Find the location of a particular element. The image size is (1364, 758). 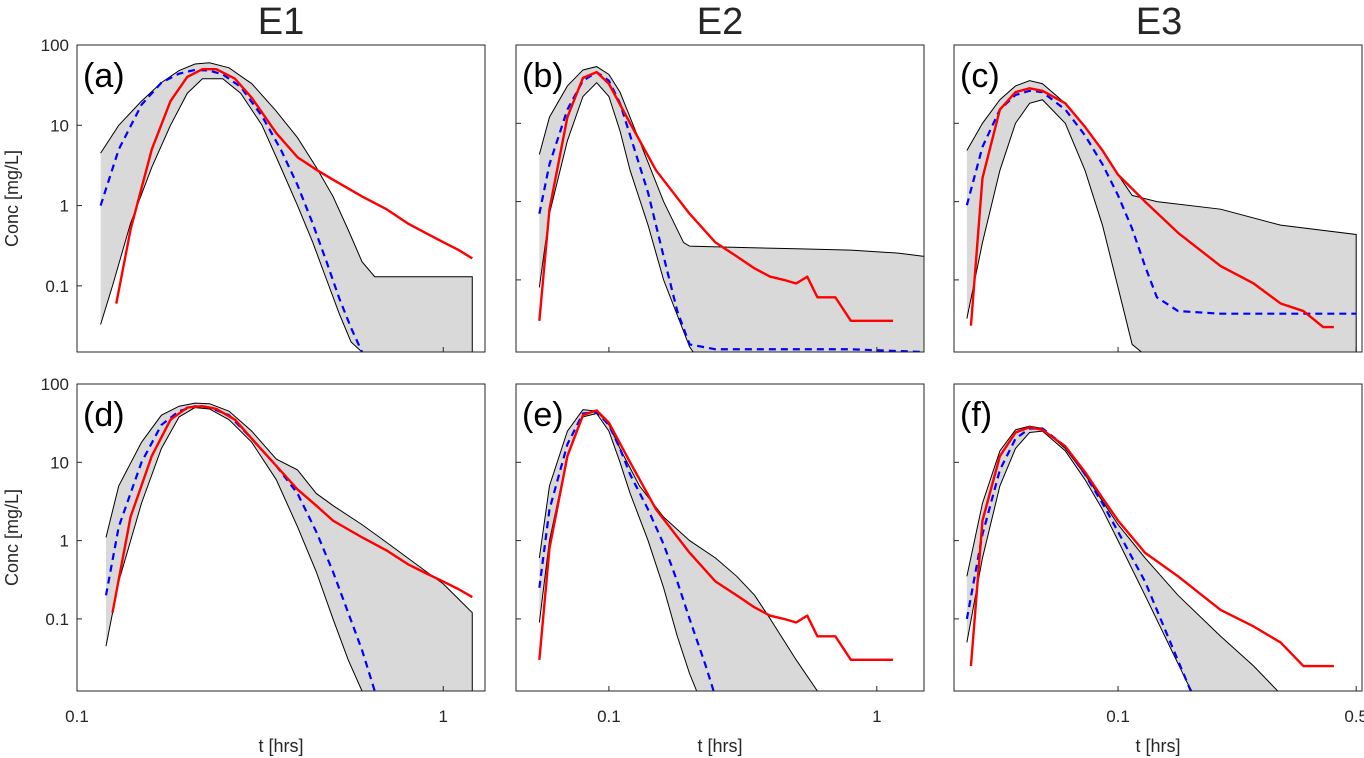

panel-c: (c) is located at coordinates (1158, 198).